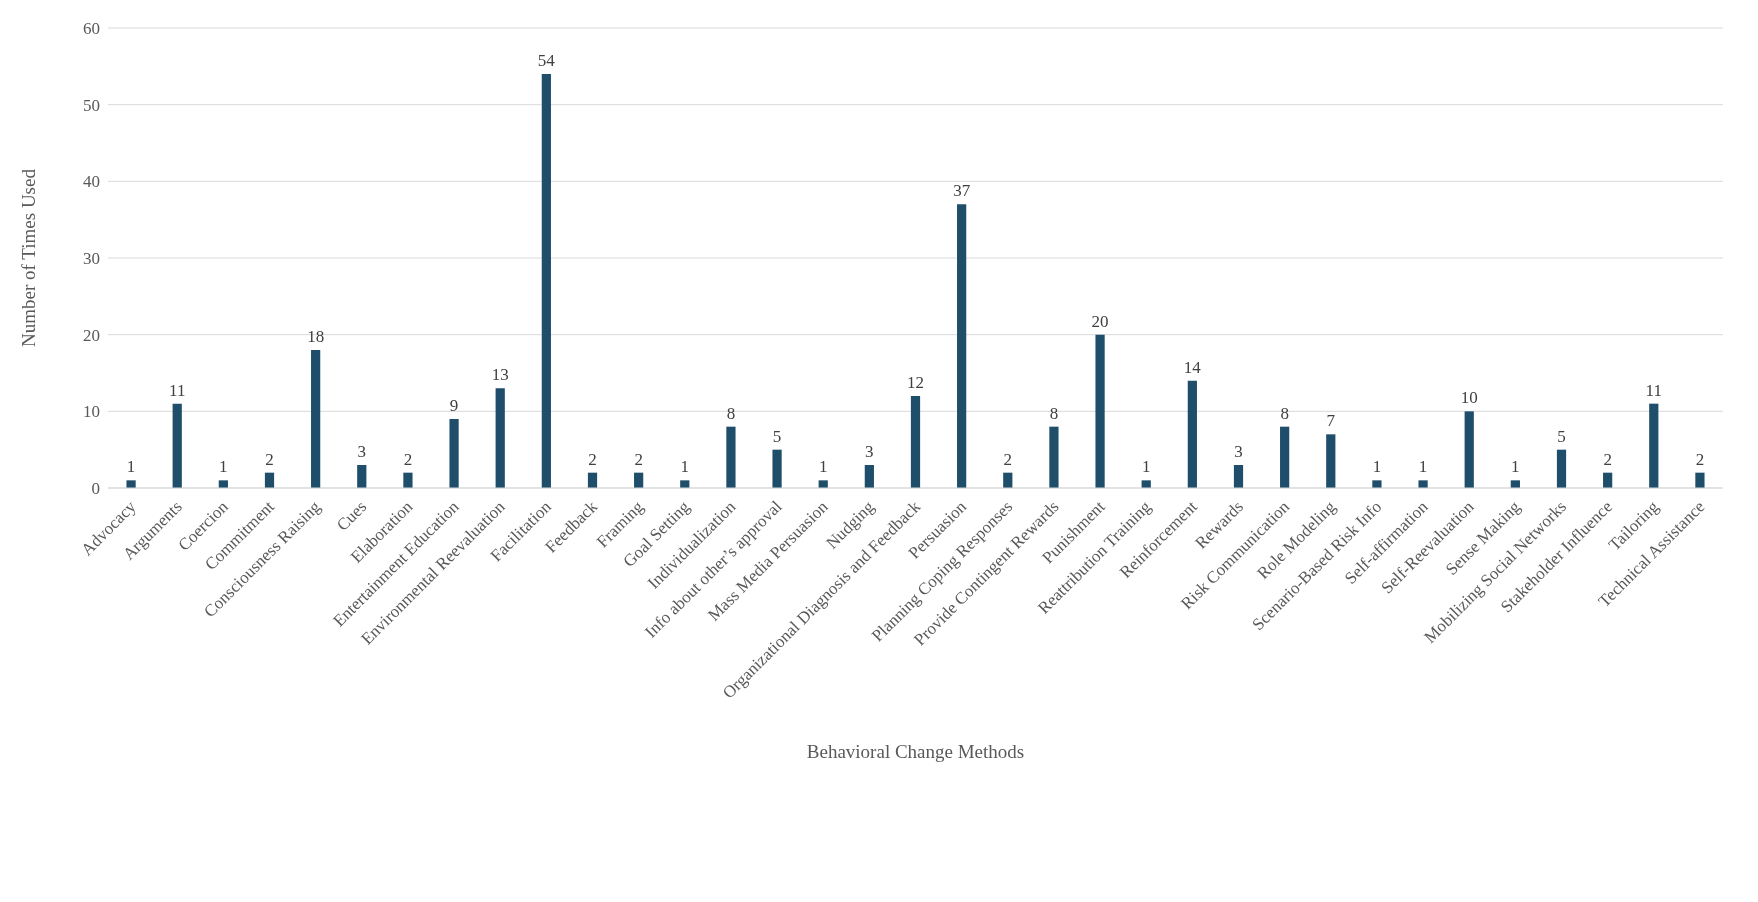  I want to click on data-label: 37, so click(962, 191).